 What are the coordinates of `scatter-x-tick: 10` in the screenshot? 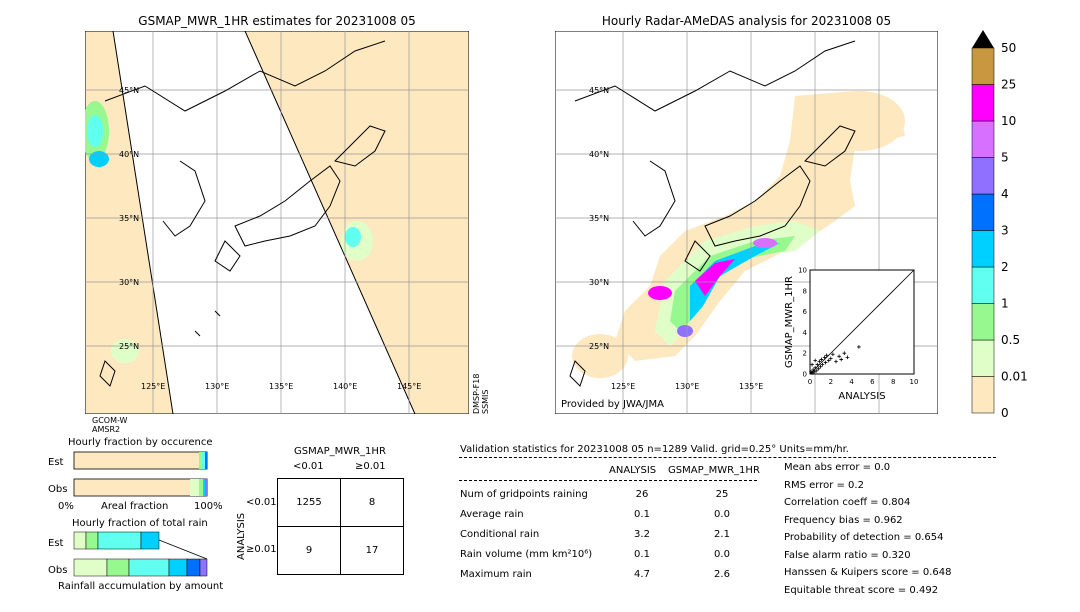 It's located at (914, 382).